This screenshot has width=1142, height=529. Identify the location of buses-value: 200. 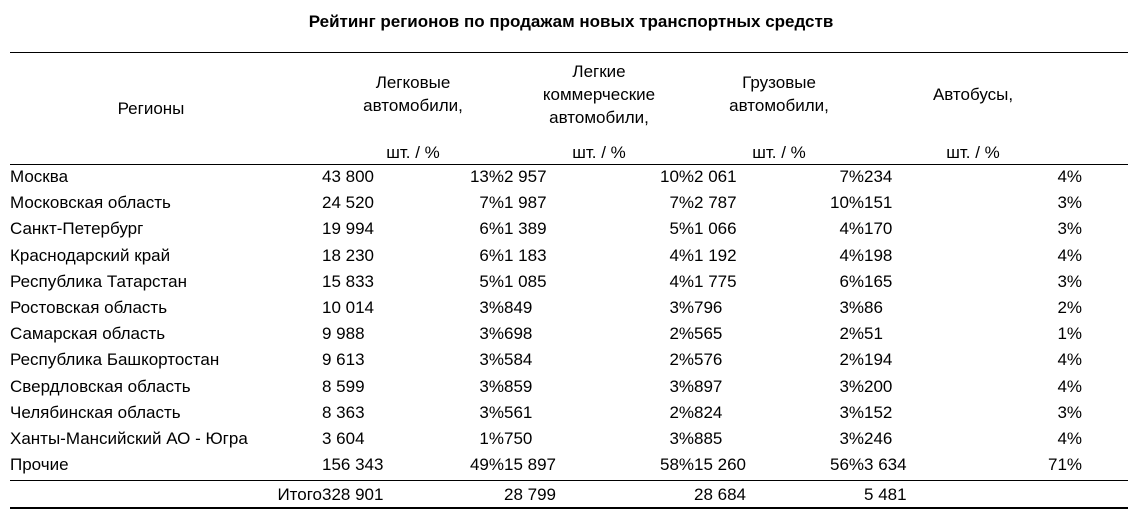
(878, 386).